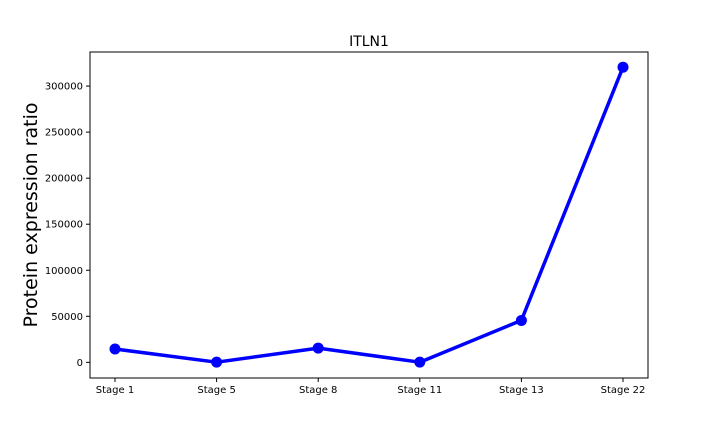  Describe the element at coordinates (80, 363) in the screenshot. I see `y-tick-label: 0` at that location.